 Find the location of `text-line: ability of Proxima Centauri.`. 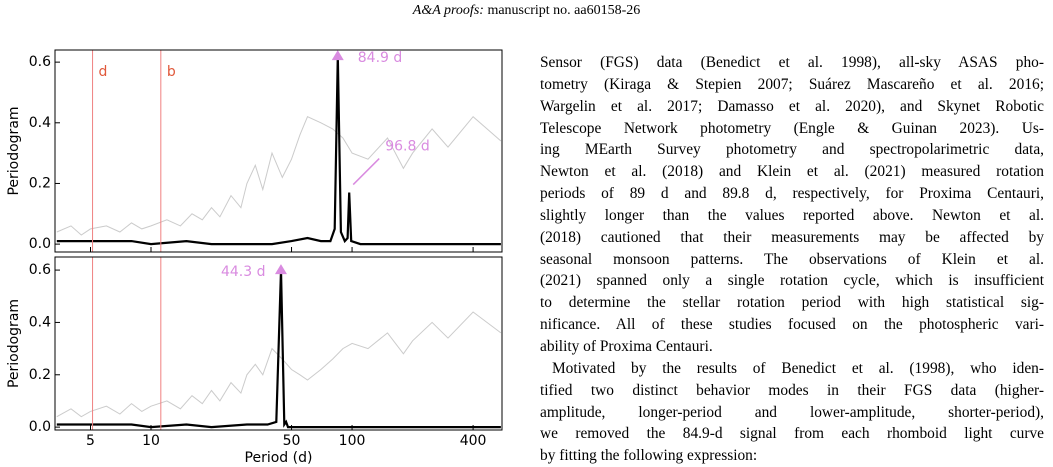

text-line: ability of Proxima Centauri. is located at coordinates (626, 346).